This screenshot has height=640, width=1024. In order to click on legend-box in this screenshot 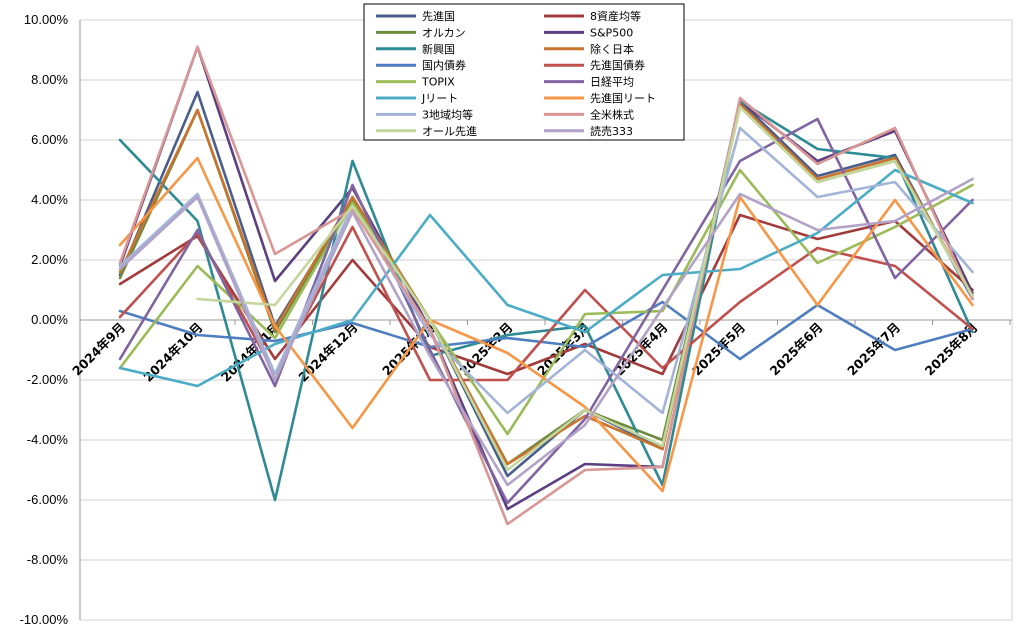, I will do `click(524, 72)`.